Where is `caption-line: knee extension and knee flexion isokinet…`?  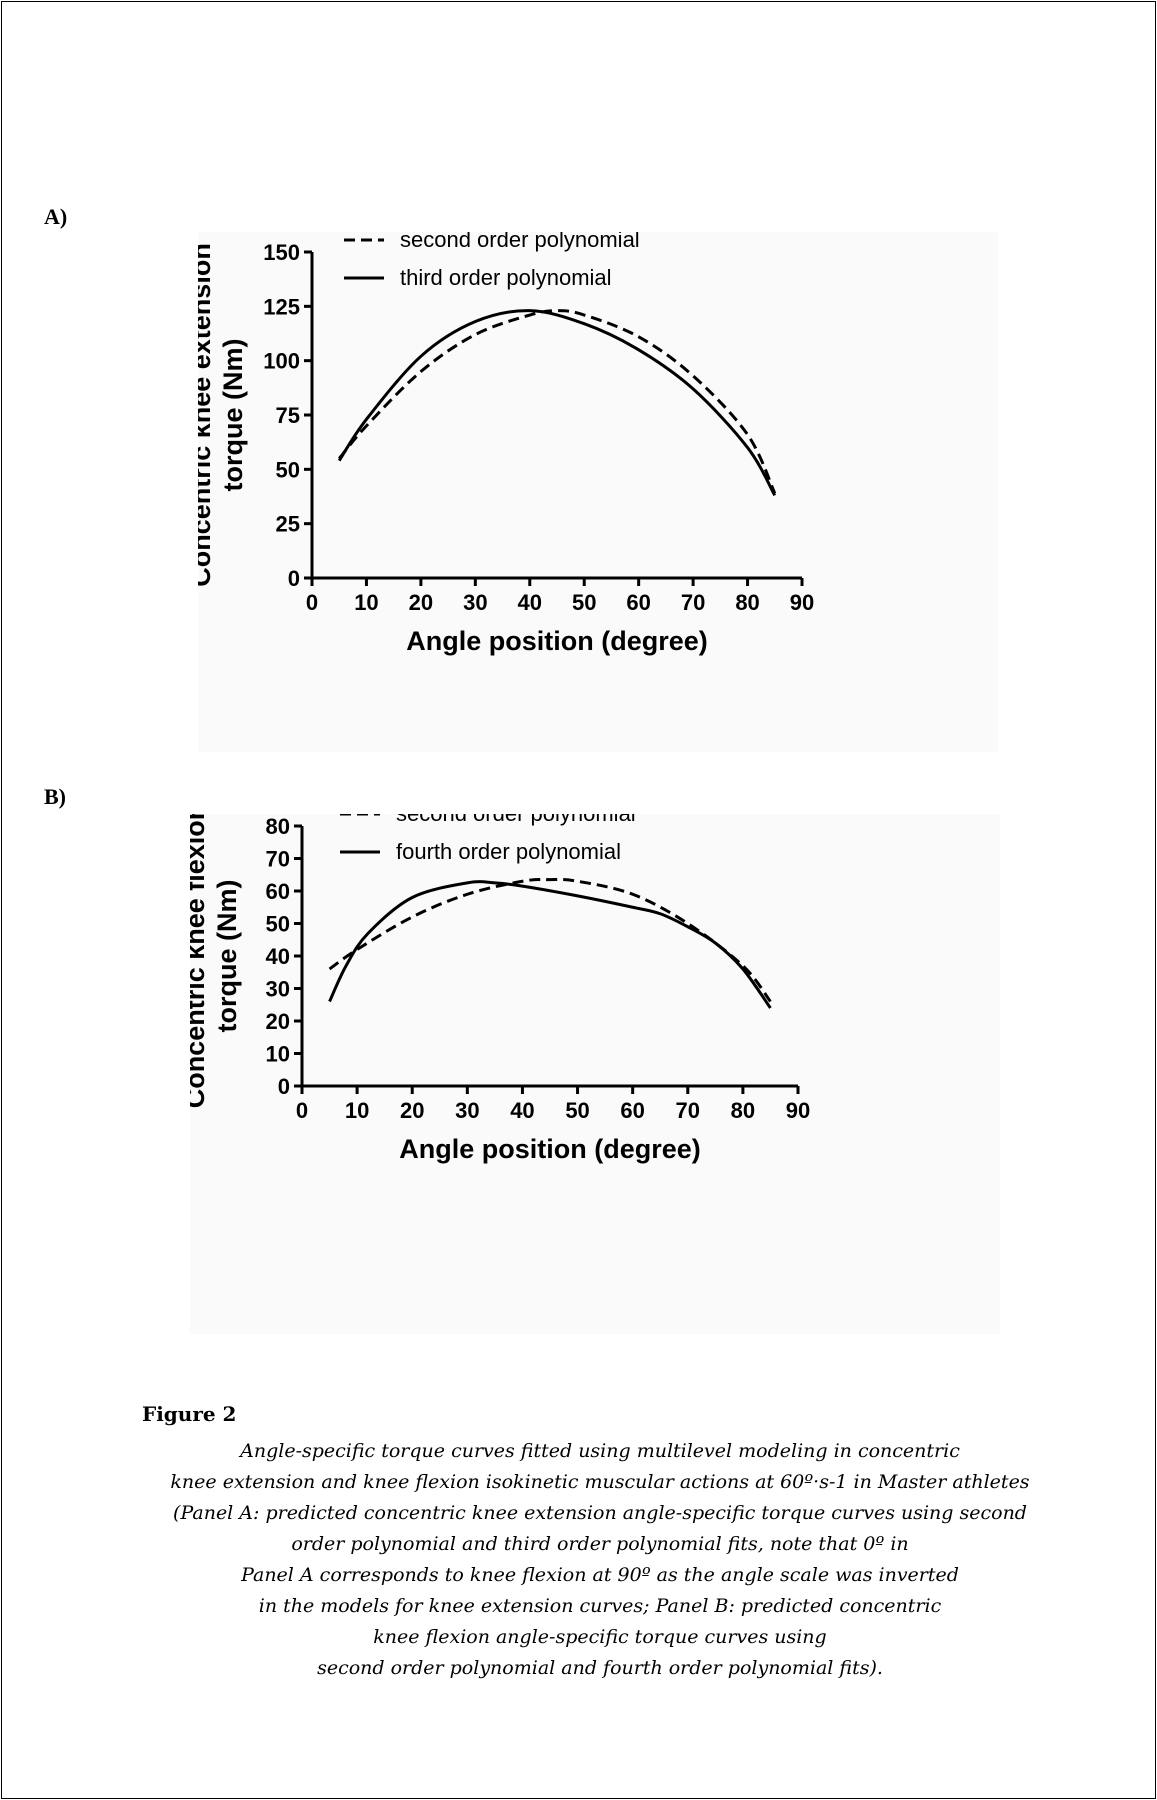
caption-line: knee extension and knee flexion isokinet… is located at coordinates (600, 1482).